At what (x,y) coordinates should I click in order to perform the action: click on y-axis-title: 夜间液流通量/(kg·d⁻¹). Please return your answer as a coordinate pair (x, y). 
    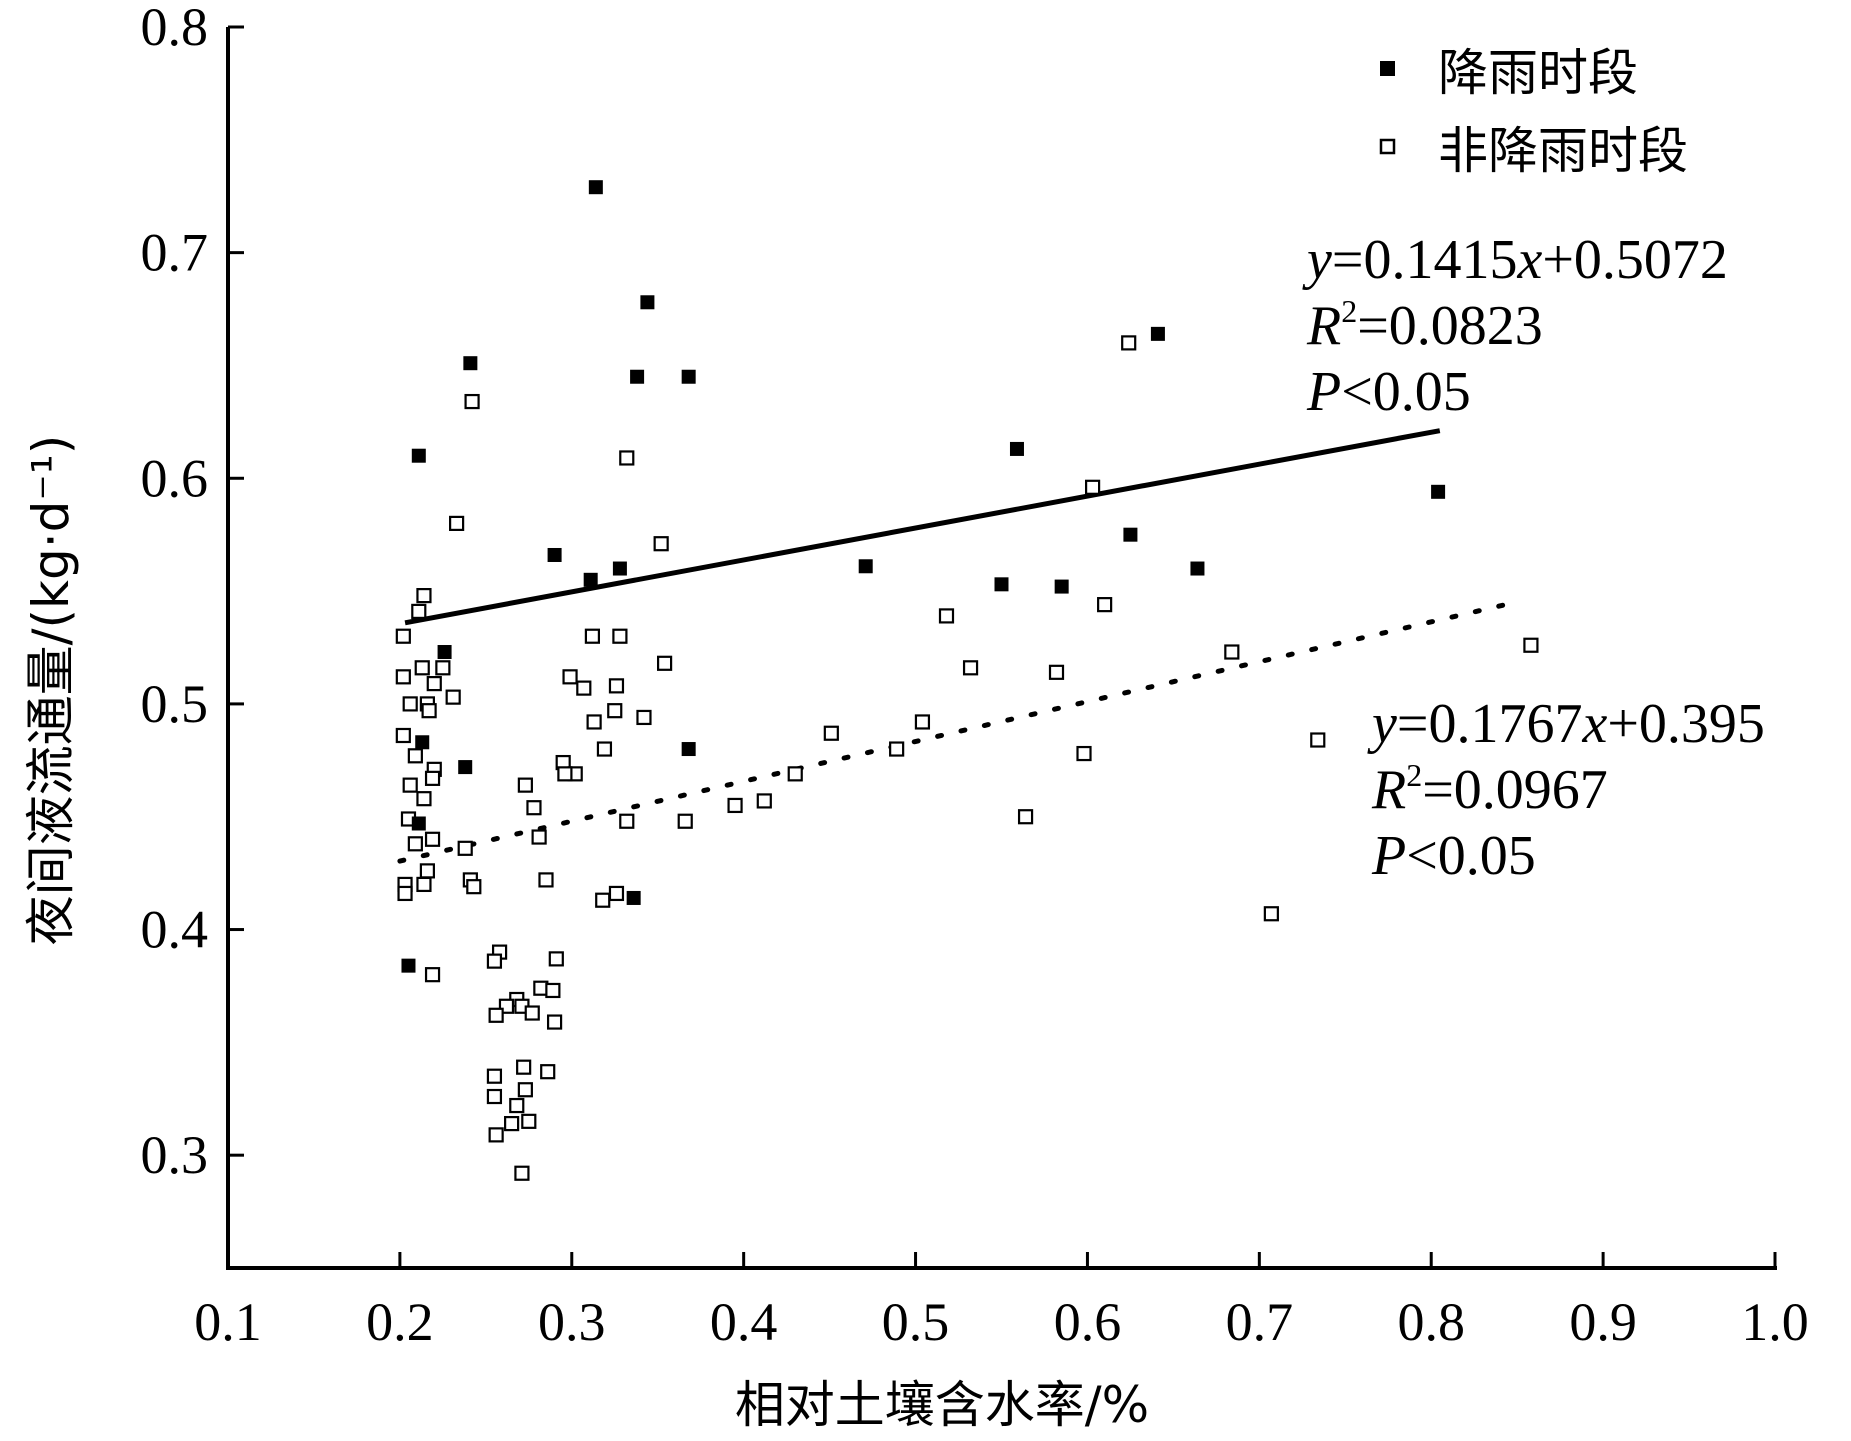
    Looking at the image, I should click on (51, 690).